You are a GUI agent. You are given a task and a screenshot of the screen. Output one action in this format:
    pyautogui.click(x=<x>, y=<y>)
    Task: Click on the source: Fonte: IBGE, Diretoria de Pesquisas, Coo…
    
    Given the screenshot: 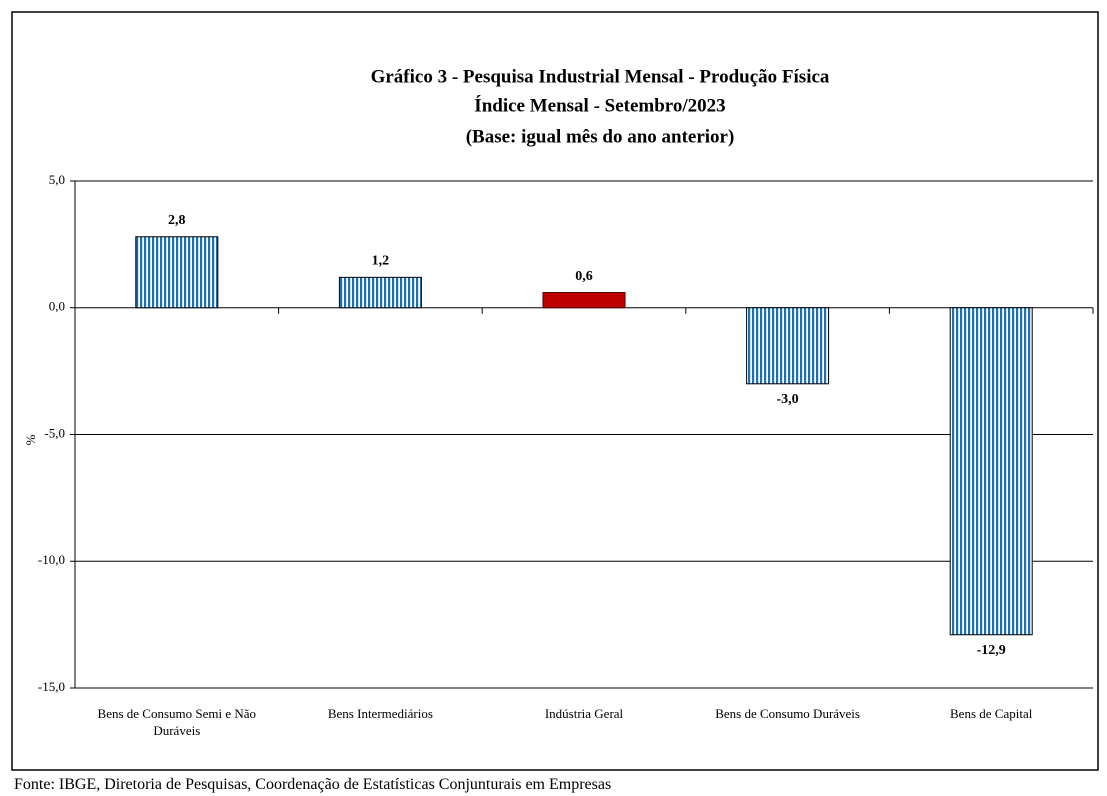 What is the action you would take?
    pyautogui.click(x=313, y=784)
    